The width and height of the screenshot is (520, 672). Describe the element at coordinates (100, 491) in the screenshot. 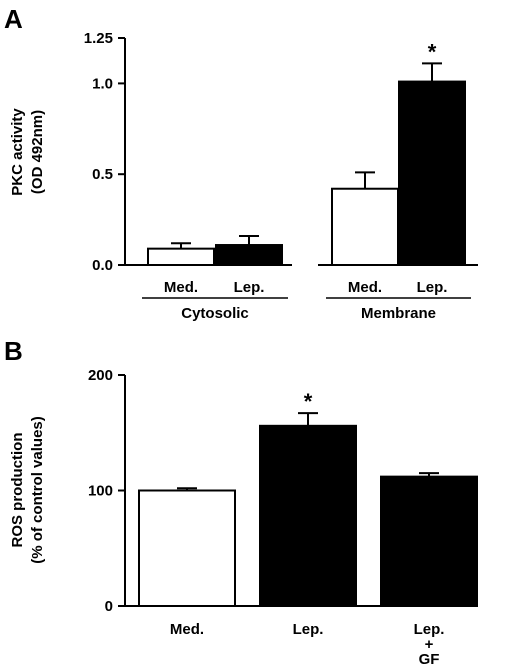

I see `y-tick-label-b: 100` at that location.